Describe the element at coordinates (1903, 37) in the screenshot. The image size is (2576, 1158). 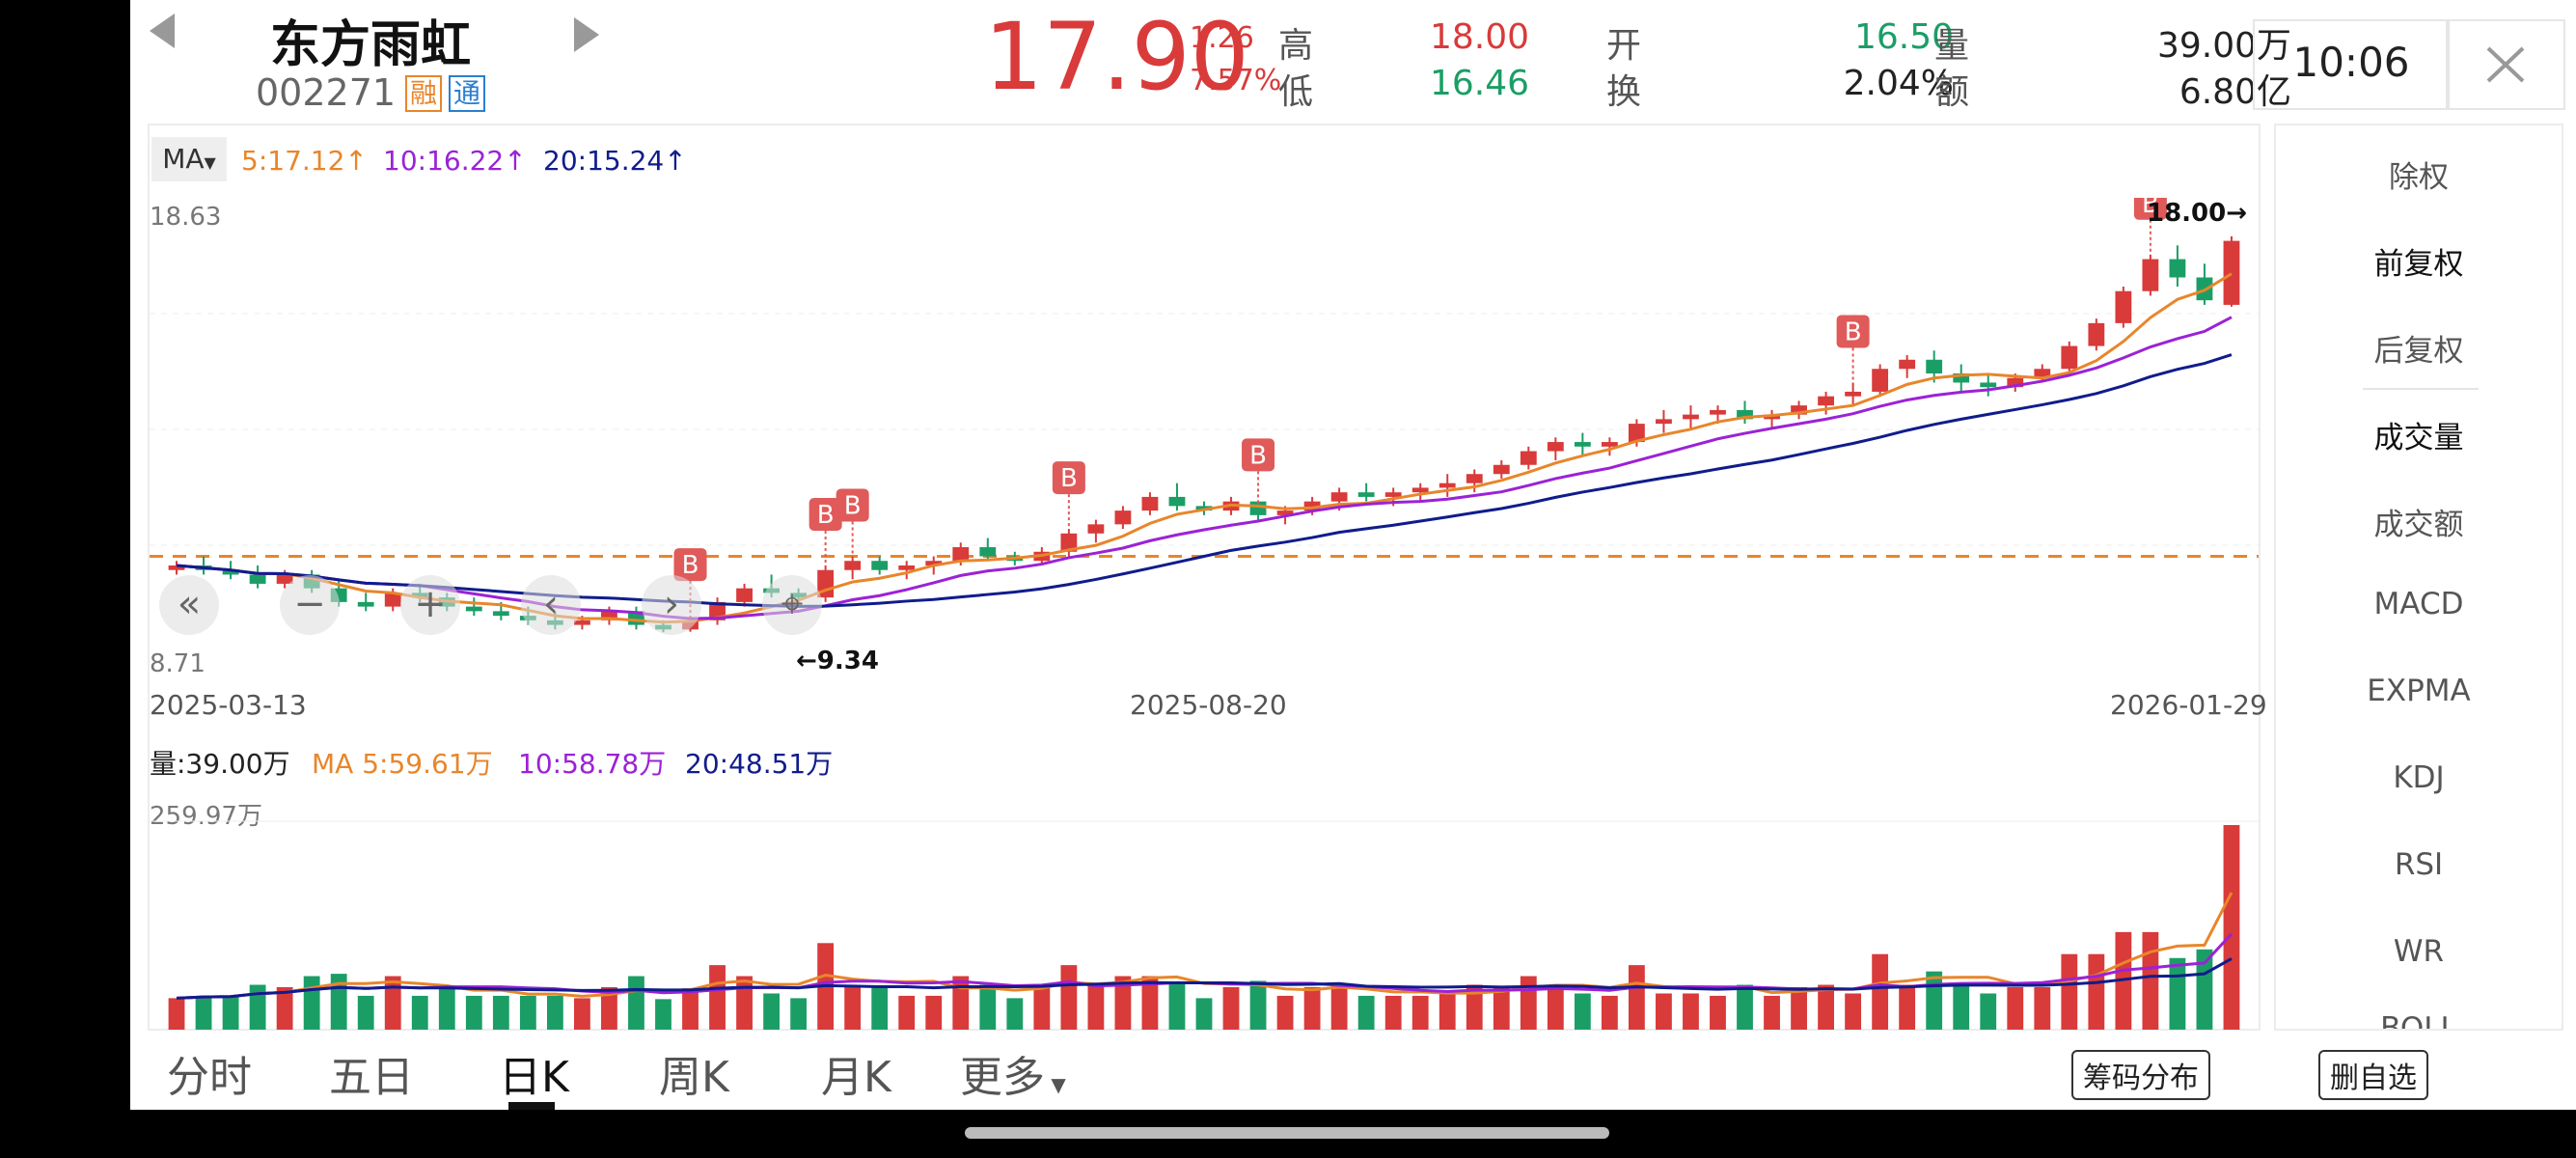
I see `open-value: 16.50` at that location.